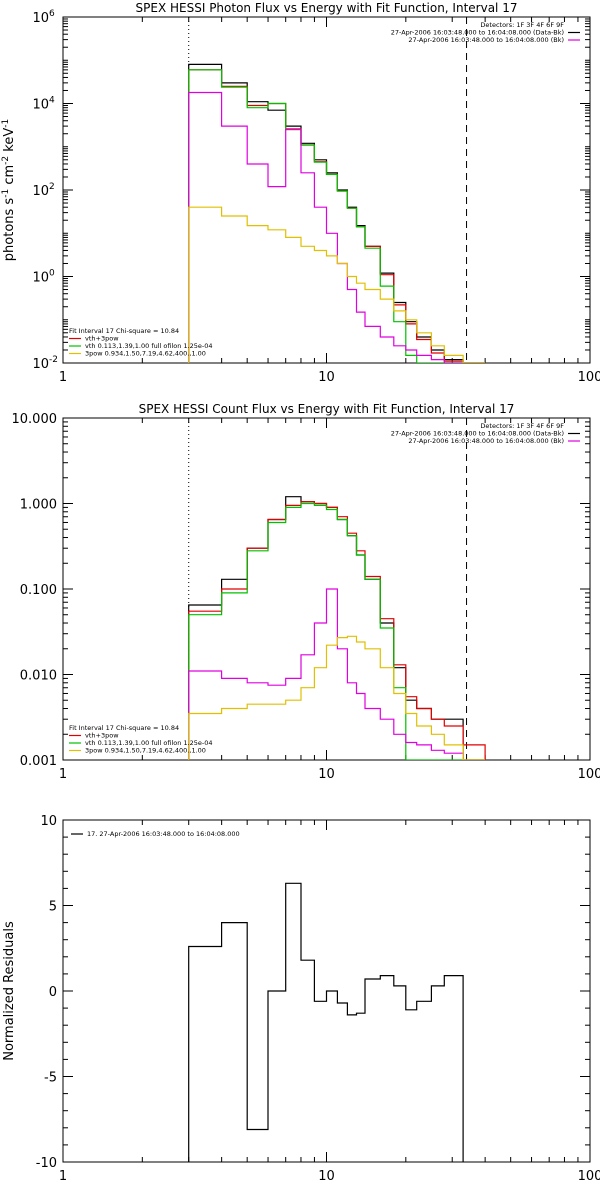 Image resolution: width=600 pixels, height=1200 pixels. What do you see at coordinates (9, 142) in the screenshot?
I see `y-axis-label-part: keV` at bounding box center [9, 142].